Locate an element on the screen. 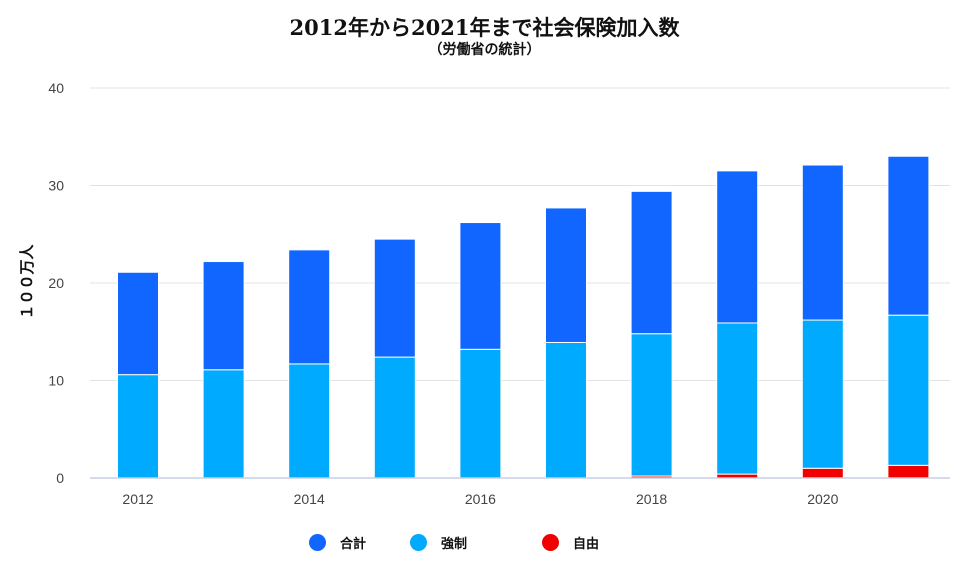  legend-label-voluntary: 自由 is located at coordinates (586, 544).